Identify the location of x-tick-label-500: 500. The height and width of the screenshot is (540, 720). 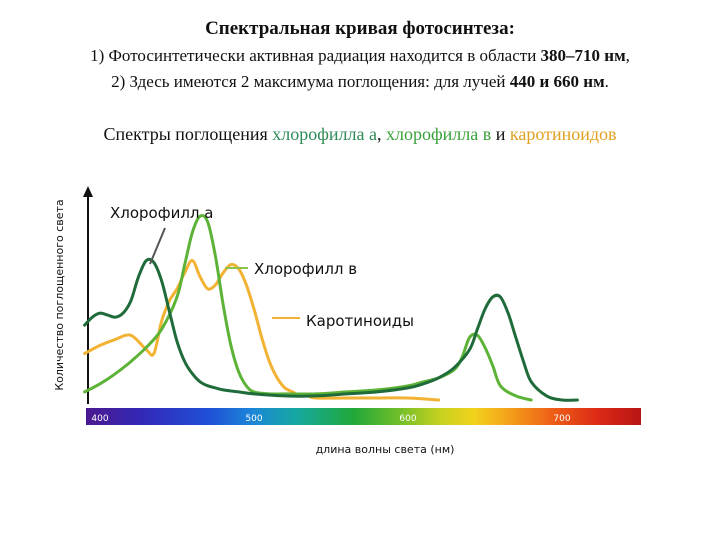
(253, 419).